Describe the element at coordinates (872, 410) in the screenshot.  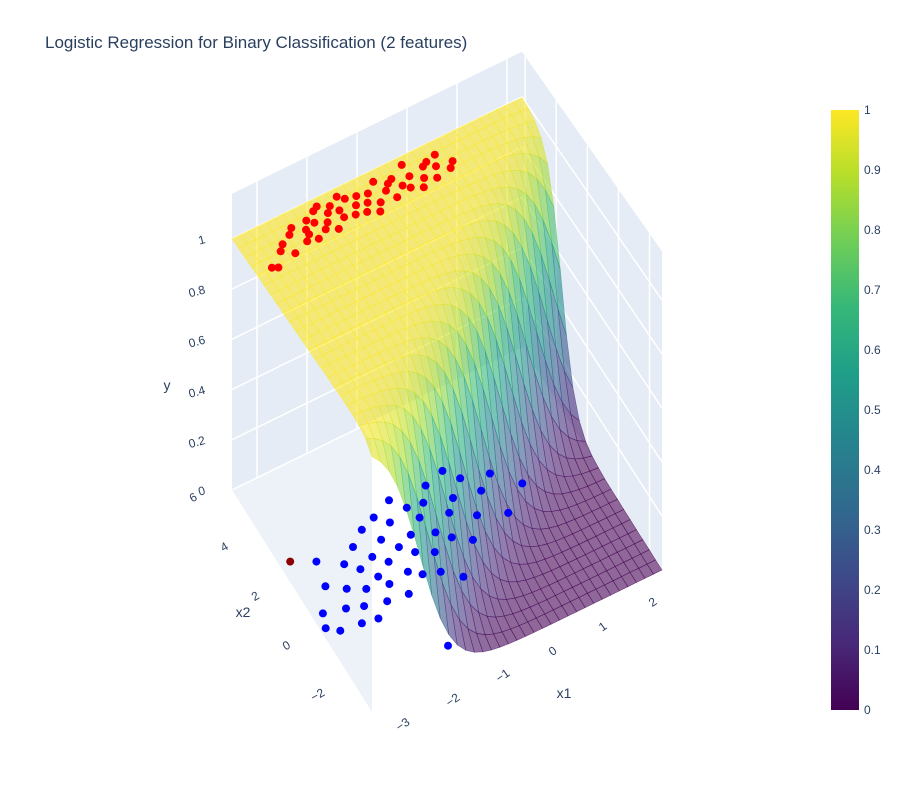
I see `colorbar-tick-label: 0.5` at that location.